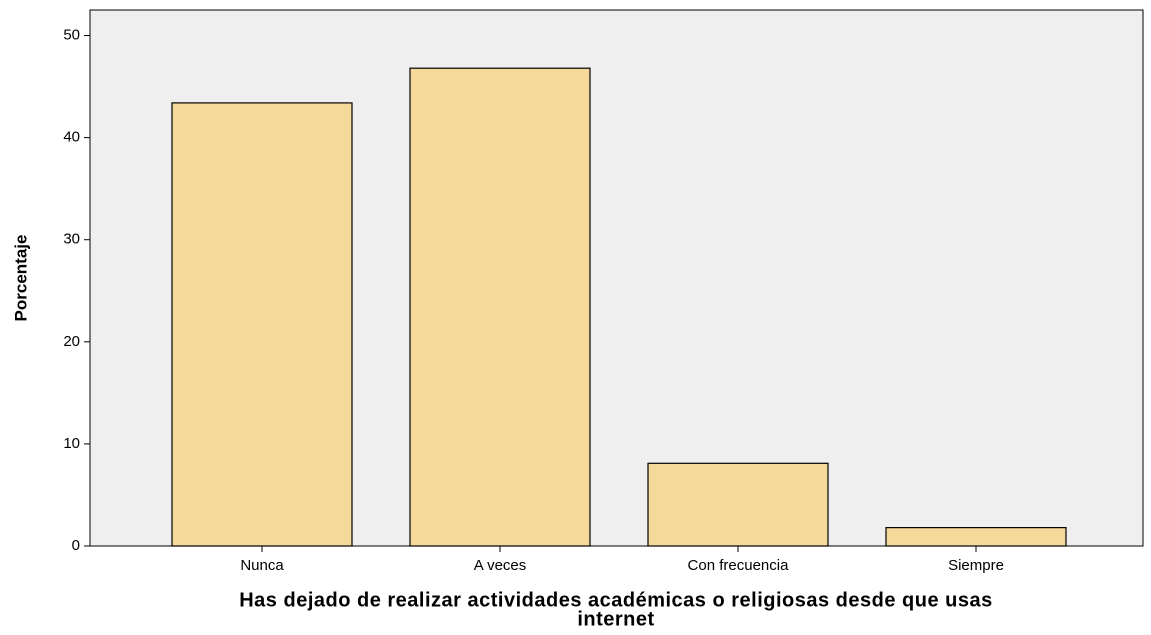  Describe the element at coordinates (615, 619) in the screenshot. I see `x-axis-label: internet` at that location.